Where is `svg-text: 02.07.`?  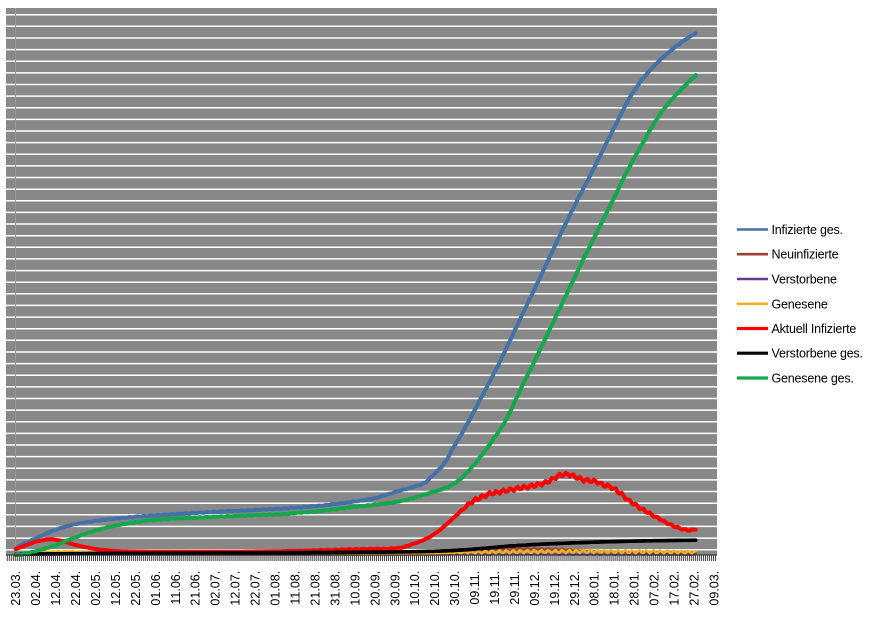
svg-text: 02.07. is located at coordinates (216, 588).